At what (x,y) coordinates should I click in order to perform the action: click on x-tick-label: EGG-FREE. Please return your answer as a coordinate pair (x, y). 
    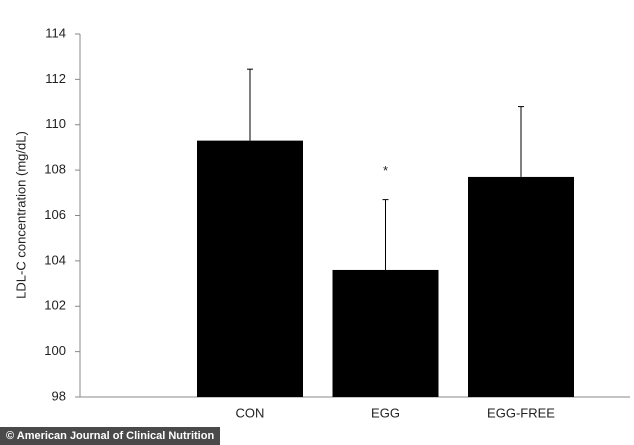
    Looking at the image, I should click on (521, 412).